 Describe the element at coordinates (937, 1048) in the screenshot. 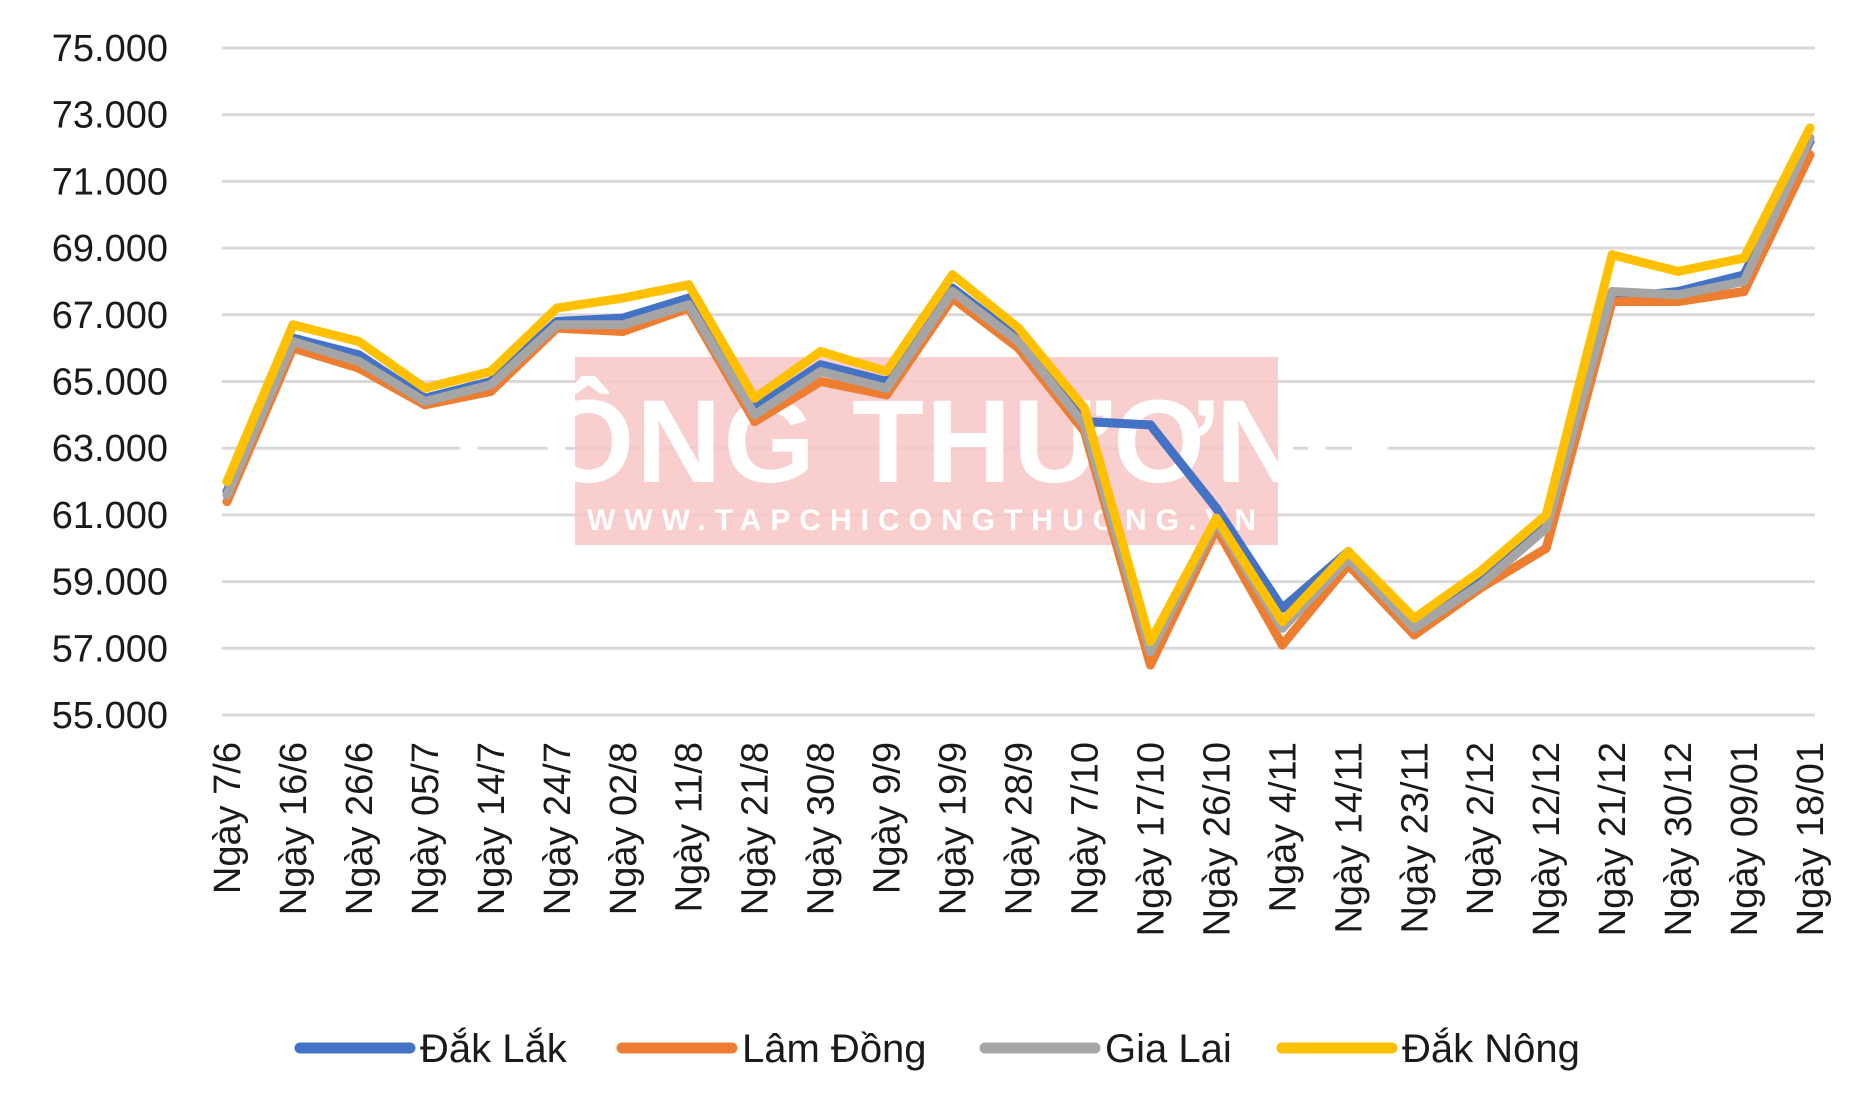

I see `legend: Đắk Lắk Lâm Đồng Gia Lai Đắk Nông` at that location.